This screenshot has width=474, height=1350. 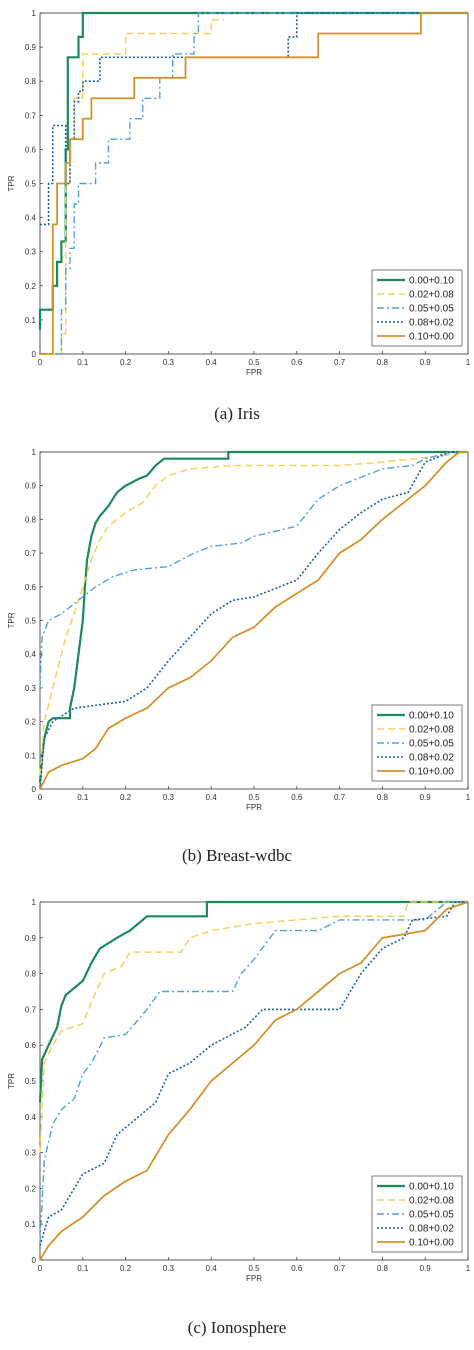 I want to click on chart-caption: (b) Breast-wdbc, so click(x=237, y=855).